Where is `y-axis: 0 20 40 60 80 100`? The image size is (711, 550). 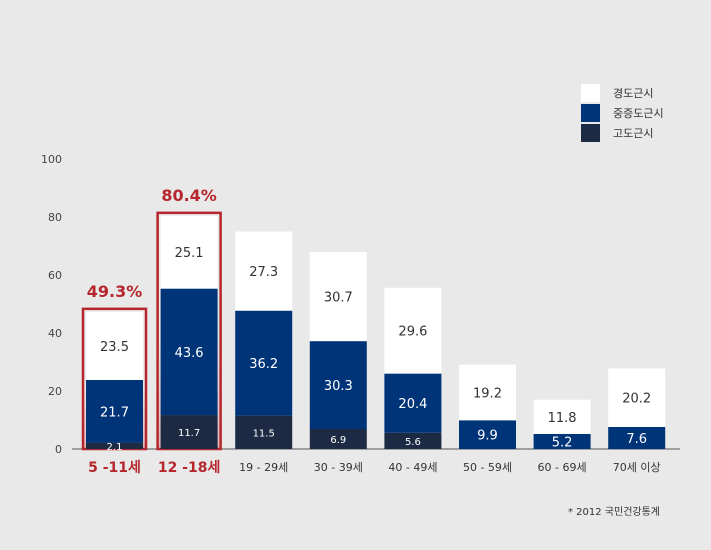 y-axis: 0 20 40 60 80 100 is located at coordinates (51, 304).